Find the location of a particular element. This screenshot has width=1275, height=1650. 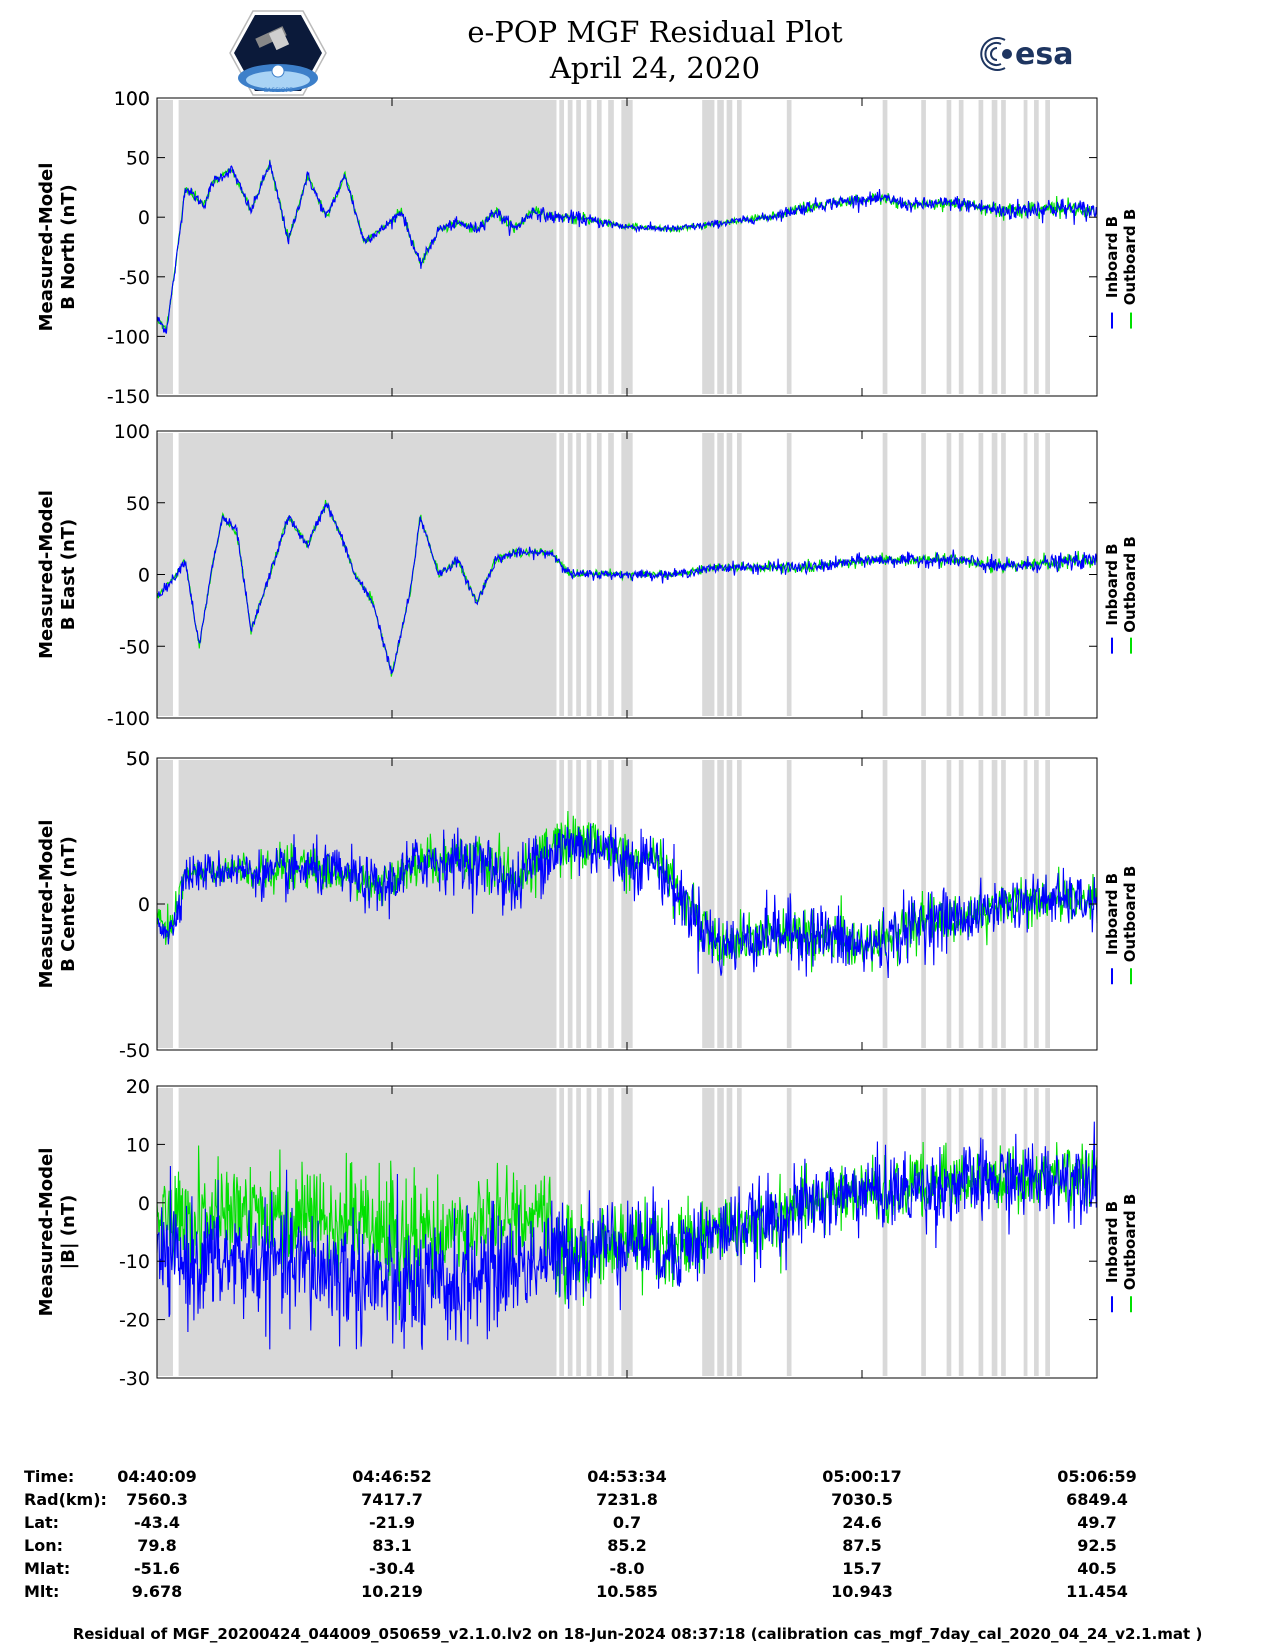

info-cell: 04:46:52 is located at coordinates (392, 1476).